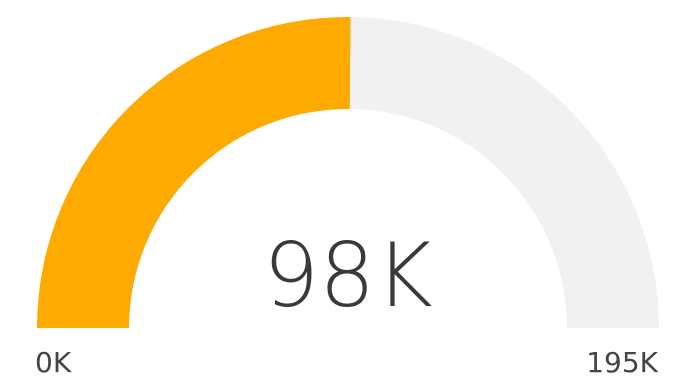 The width and height of the screenshot is (675, 385). What do you see at coordinates (622, 362) in the screenshot?
I see `gauge-max-label: 195K` at bounding box center [622, 362].